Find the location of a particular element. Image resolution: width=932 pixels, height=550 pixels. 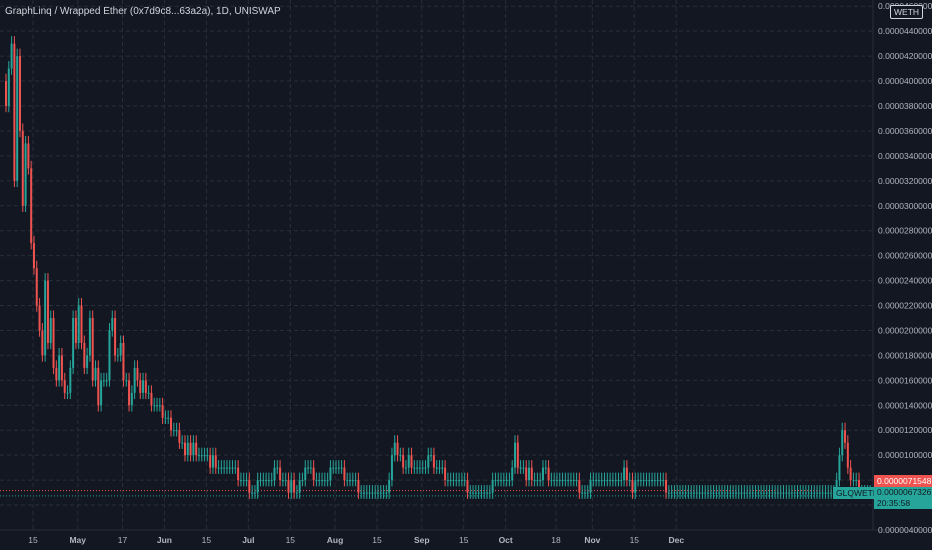

y-tick-label: 0.0000340000 is located at coordinates (905, 156).